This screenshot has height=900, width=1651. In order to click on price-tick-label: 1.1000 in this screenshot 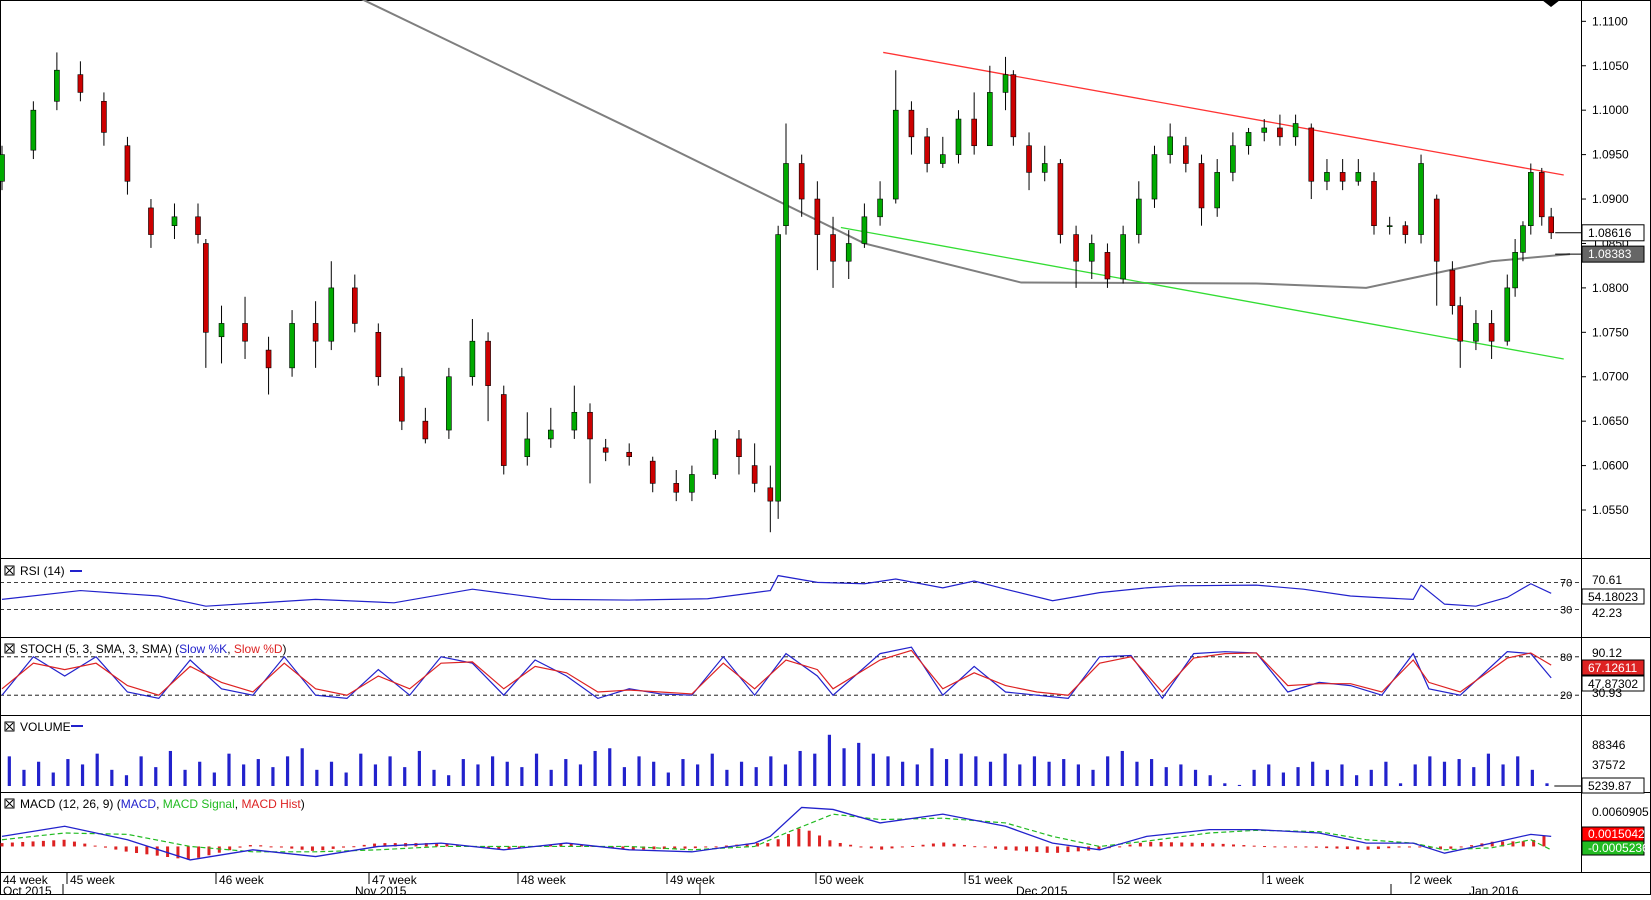, I will do `click(1610, 110)`.